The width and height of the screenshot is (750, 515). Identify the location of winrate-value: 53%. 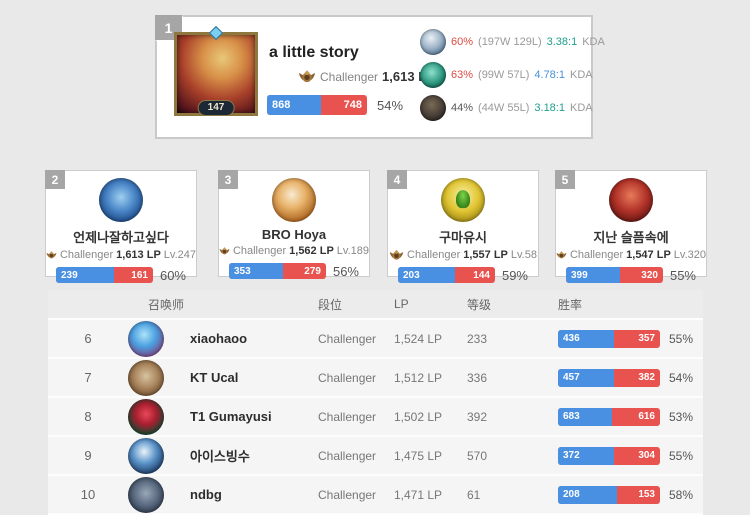
(681, 416).